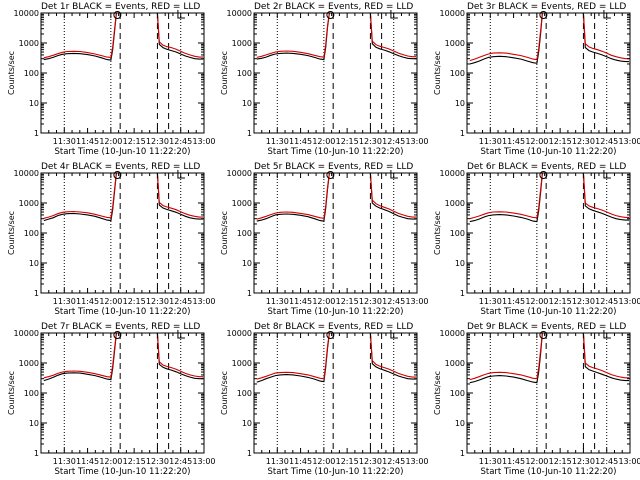 The image size is (640, 480). What do you see at coordinates (546, 327) in the screenshot?
I see `panel-title: Det 9r BLACK = Events, RED = LLD` at bounding box center [546, 327].